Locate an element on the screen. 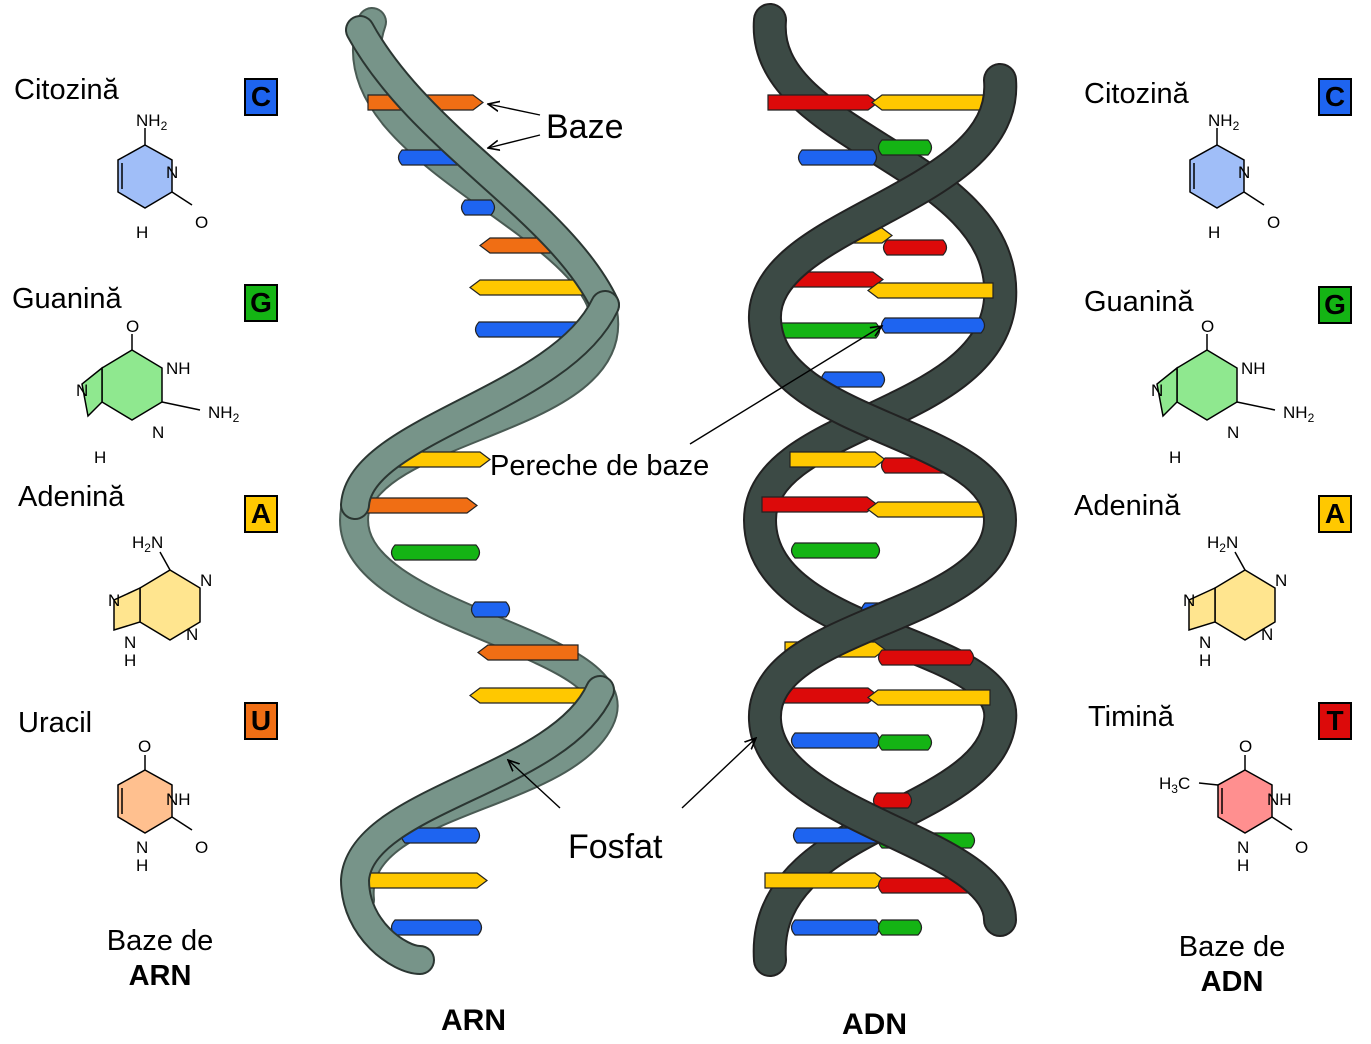 This screenshot has width=1371, height=1044. dna-caption-line1: Baze de is located at coordinates (1232, 947).